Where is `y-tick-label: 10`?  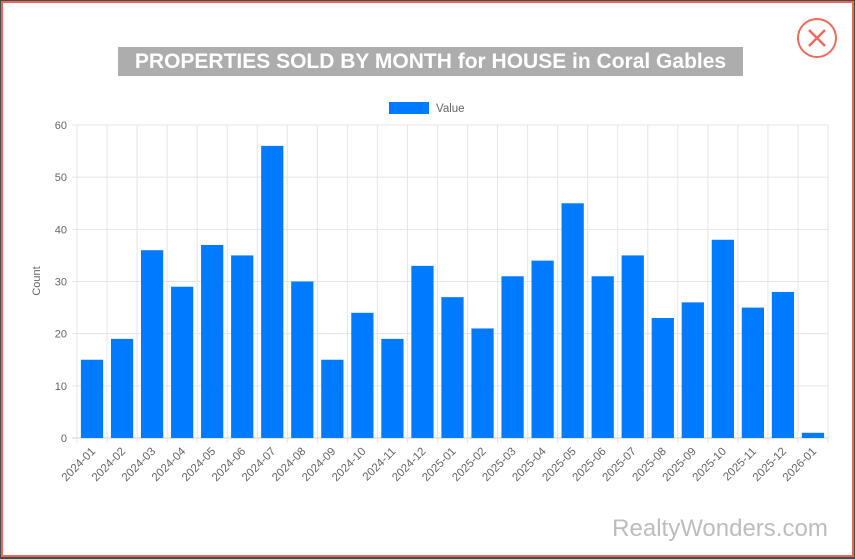 y-tick-label: 10 is located at coordinates (61, 387).